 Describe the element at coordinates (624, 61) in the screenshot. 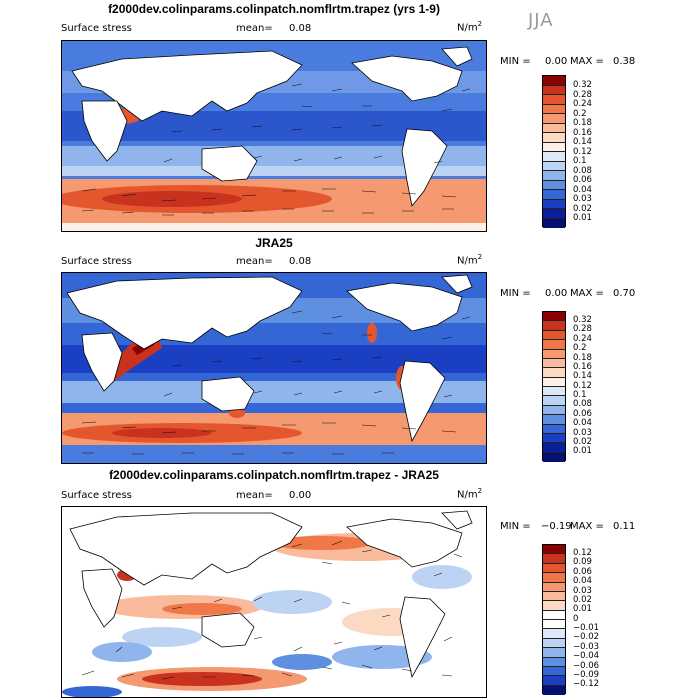

I see `panel-1-max-value: 0.38` at that location.